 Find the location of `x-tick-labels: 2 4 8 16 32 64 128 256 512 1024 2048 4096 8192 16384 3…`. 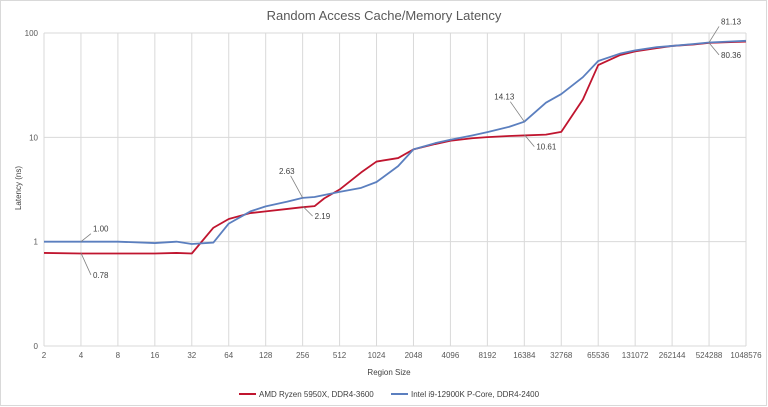

x-tick-labels: 2 4 8 16 32 64 128 256 512 1024 2048 4096 8192 16384 3… is located at coordinates (402, 355).